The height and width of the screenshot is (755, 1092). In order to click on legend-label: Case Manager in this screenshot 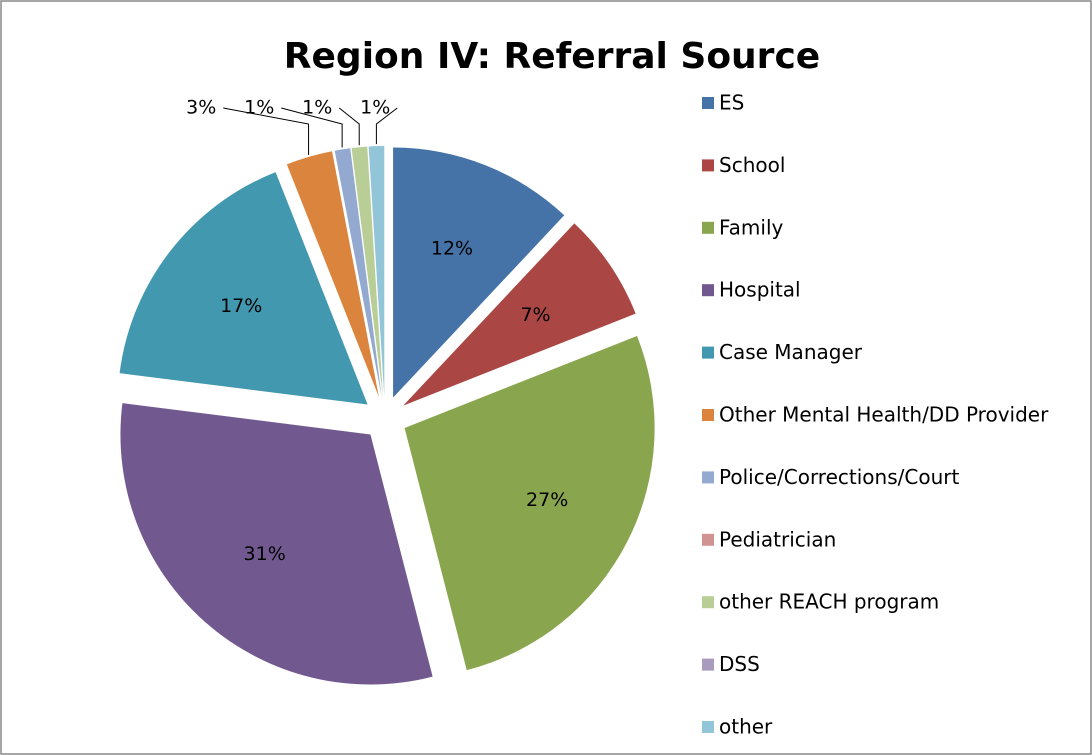, I will do `click(791, 352)`.